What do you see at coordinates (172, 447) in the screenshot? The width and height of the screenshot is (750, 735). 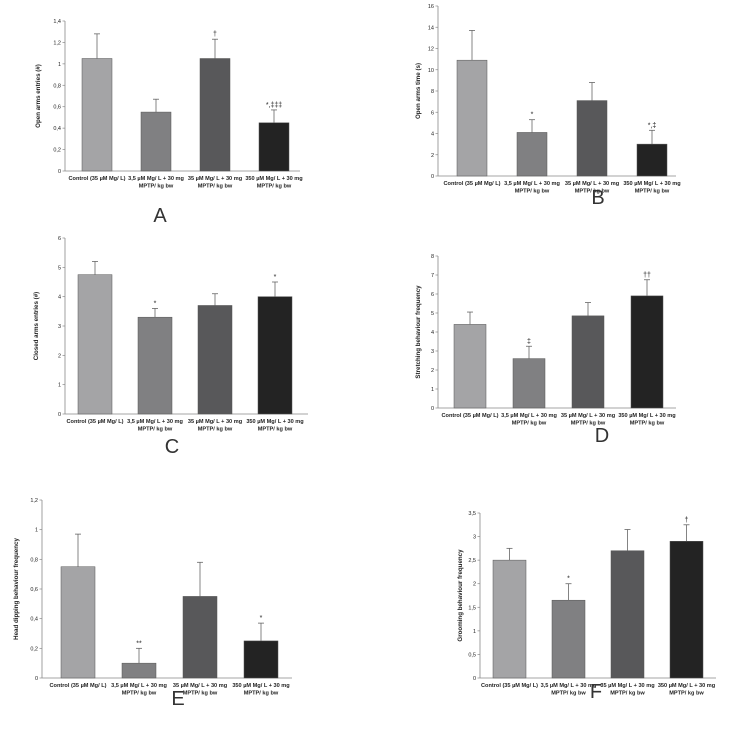 I see `panel-letter: C` at bounding box center [172, 447].